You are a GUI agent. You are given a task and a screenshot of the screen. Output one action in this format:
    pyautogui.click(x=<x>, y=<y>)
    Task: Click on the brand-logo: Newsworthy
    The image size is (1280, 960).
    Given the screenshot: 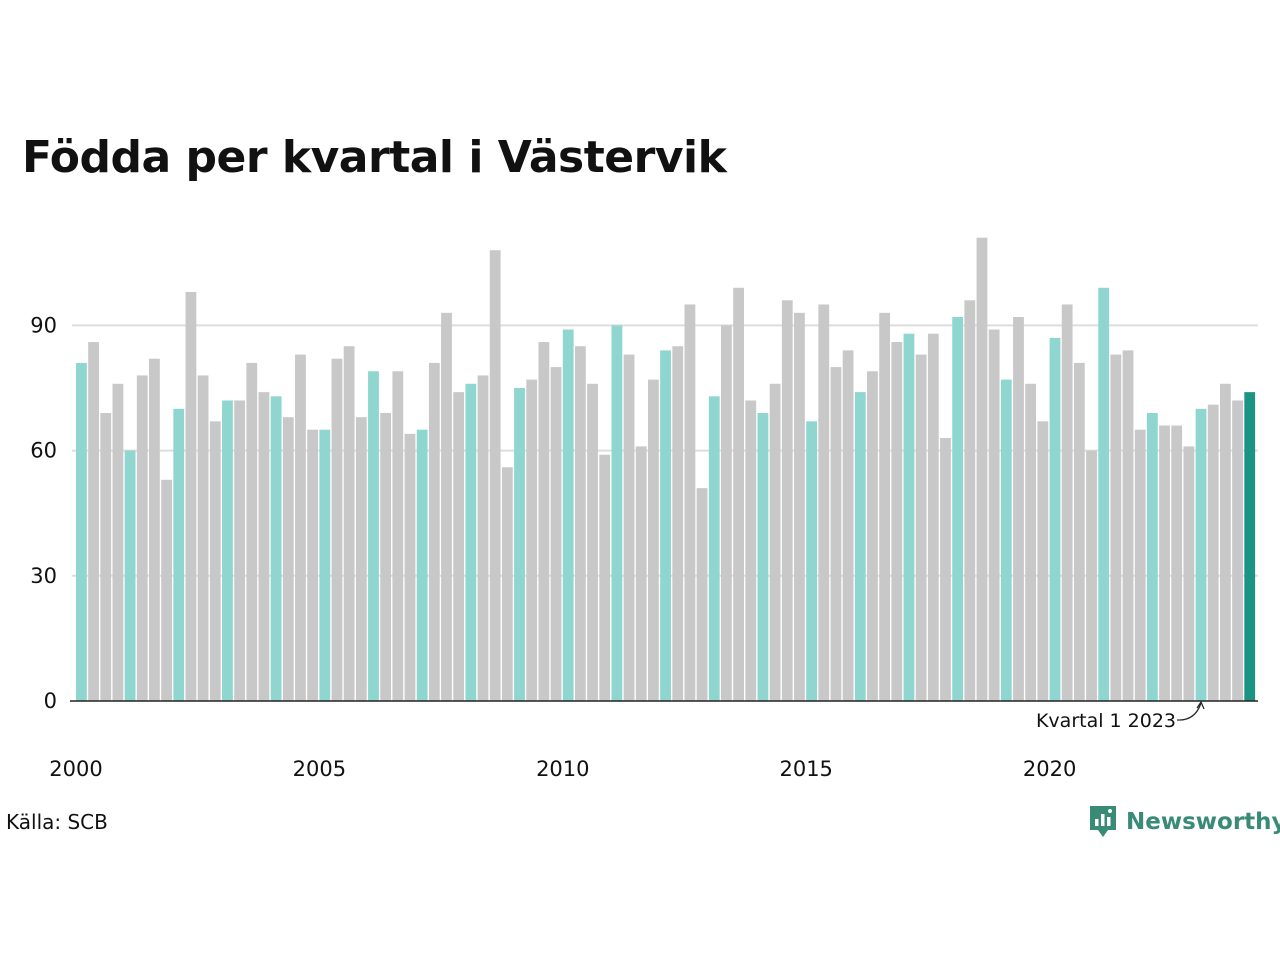 What is the action you would take?
    pyautogui.click(x=1184, y=822)
    